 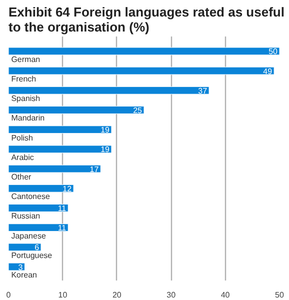 What do you see at coordinates (67, 189) in the screenshot?
I see `data-label: 12` at bounding box center [67, 189].